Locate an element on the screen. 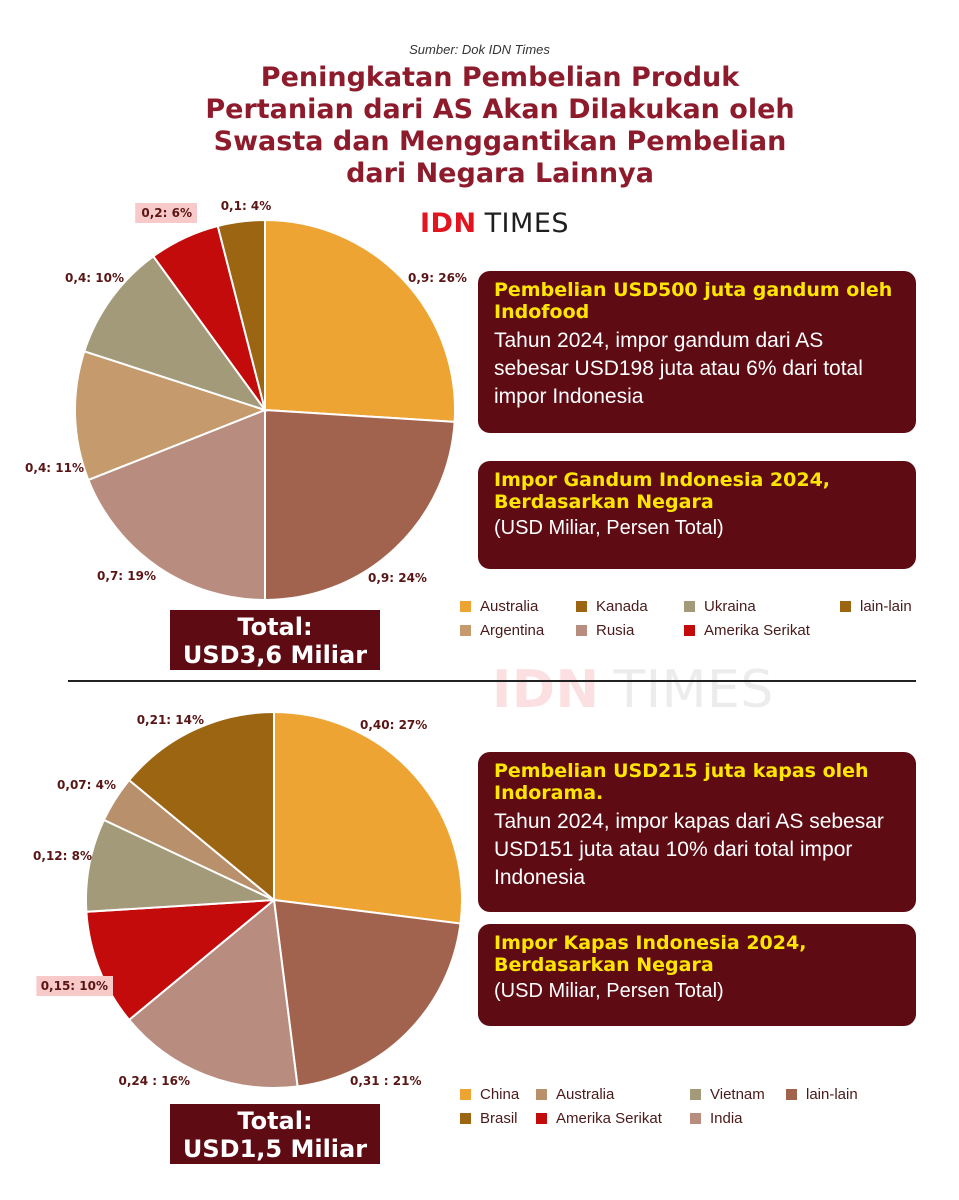 This screenshot has height=1200, width=959. pie-slice-kanada is located at coordinates (360, 505).